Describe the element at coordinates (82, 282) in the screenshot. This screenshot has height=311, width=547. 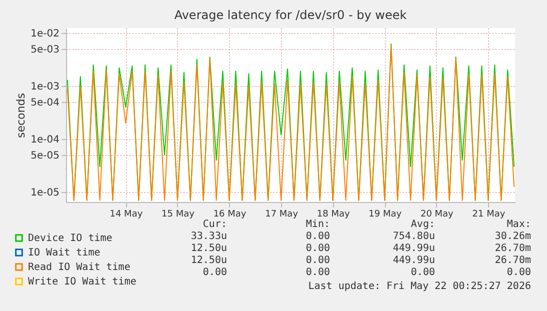
I see `legend-label: Write IO Wait time` at that location.